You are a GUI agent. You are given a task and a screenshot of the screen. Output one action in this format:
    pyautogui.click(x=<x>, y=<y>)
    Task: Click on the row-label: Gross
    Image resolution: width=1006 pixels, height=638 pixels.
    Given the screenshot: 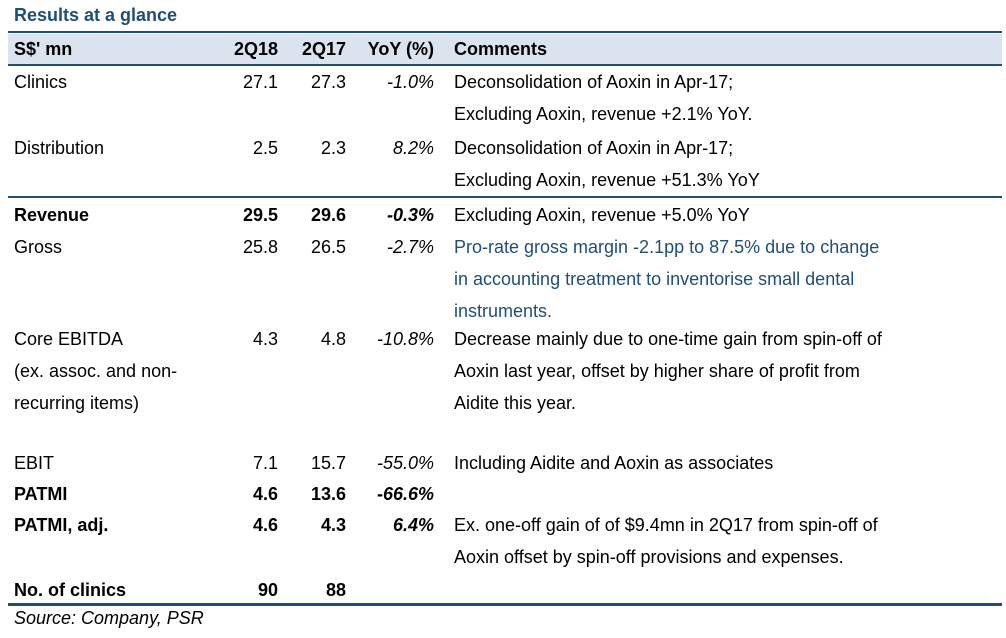 What is the action you would take?
    pyautogui.click(x=38, y=247)
    